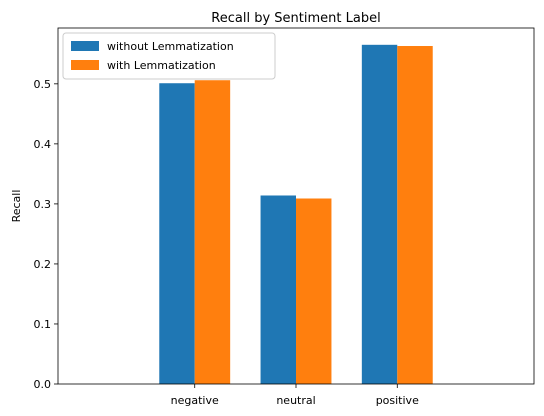 The width and height of the screenshot is (544, 416). Describe the element at coordinates (43, 144) in the screenshot. I see `y-tick-label: 0.4` at that location.